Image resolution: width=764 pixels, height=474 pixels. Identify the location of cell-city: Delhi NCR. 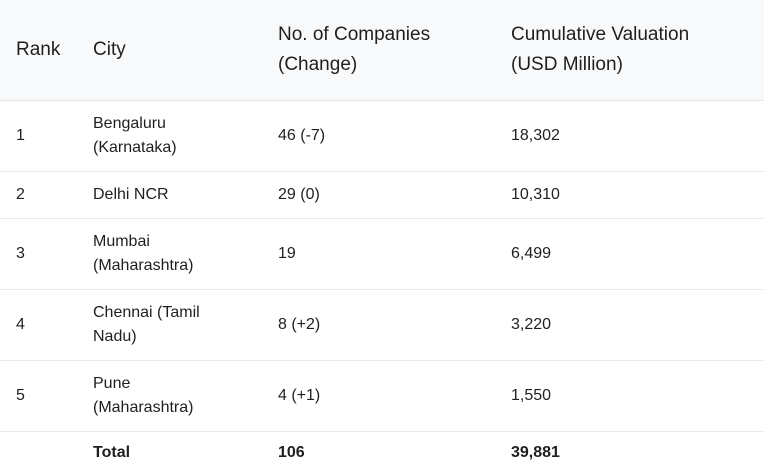
(168, 195).